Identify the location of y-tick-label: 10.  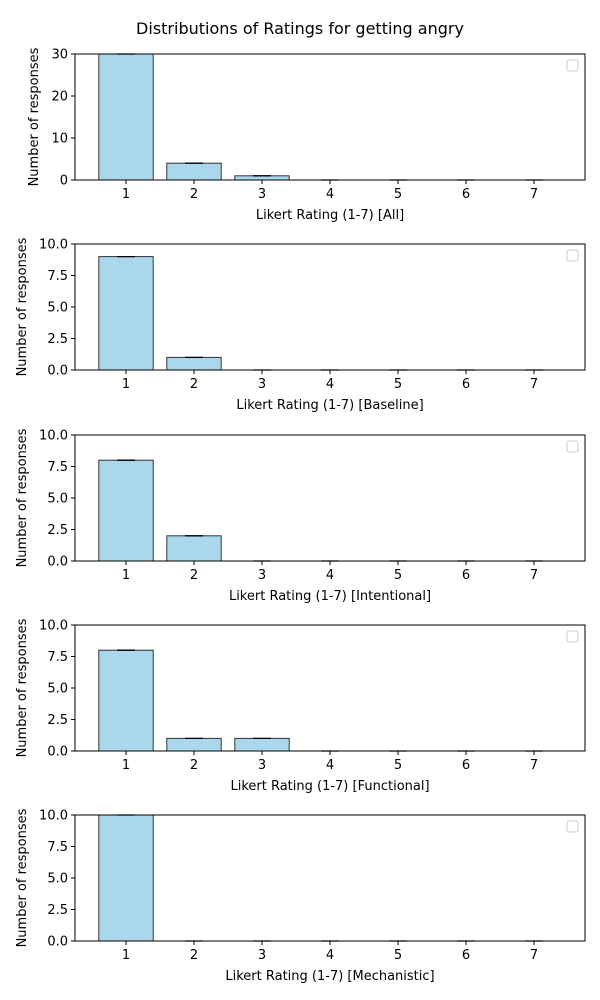
(59, 139).